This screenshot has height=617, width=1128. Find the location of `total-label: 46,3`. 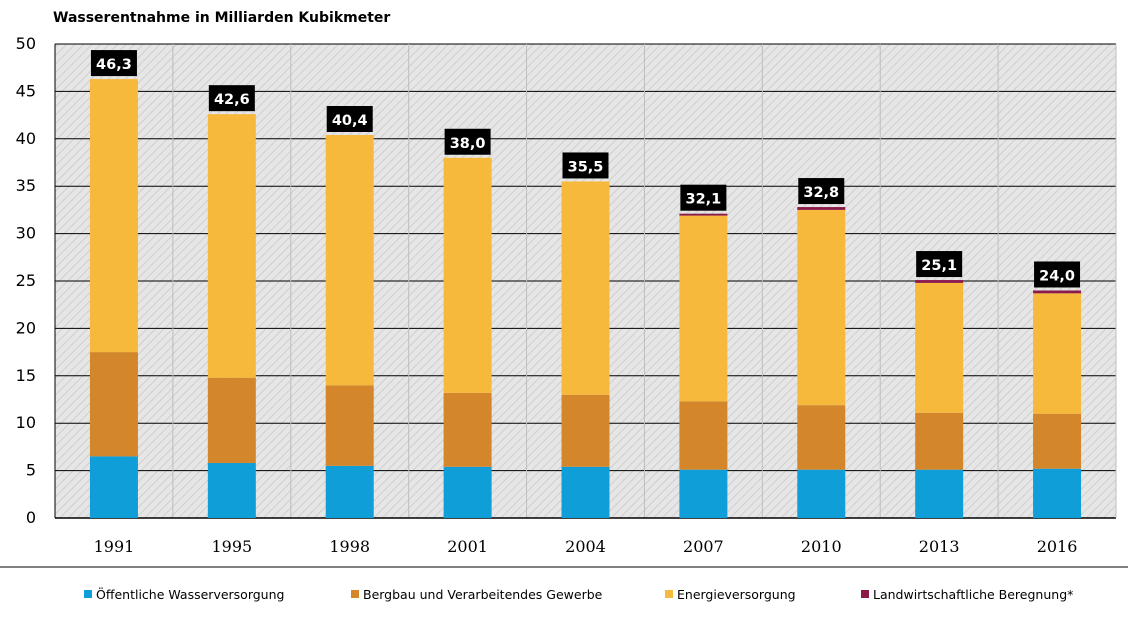

total-label: 46,3 is located at coordinates (114, 65).